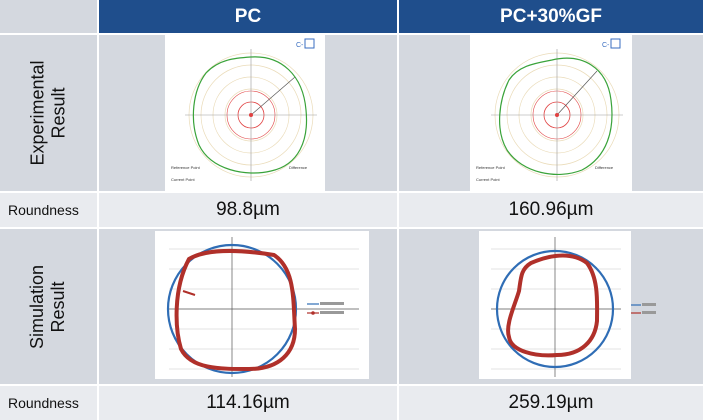 Image resolution: width=703 pixels, height=420 pixels. What do you see at coordinates (58, 113) in the screenshot?
I see `experimental-label-line2: Result` at bounding box center [58, 113].